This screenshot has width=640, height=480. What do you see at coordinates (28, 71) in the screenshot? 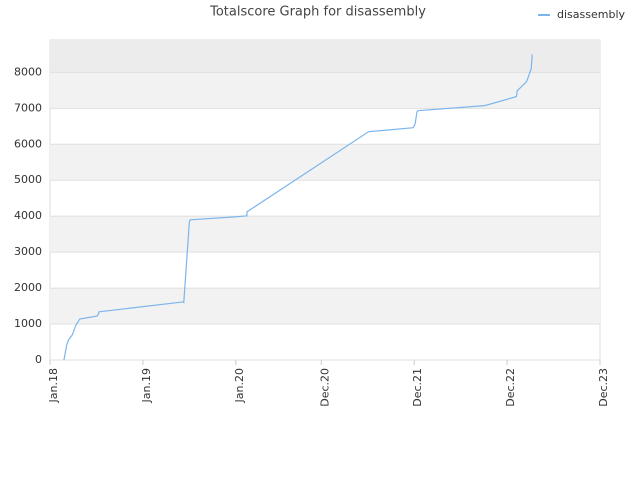
I see `y-tick-label: 8000` at bounding box center [28, 71].